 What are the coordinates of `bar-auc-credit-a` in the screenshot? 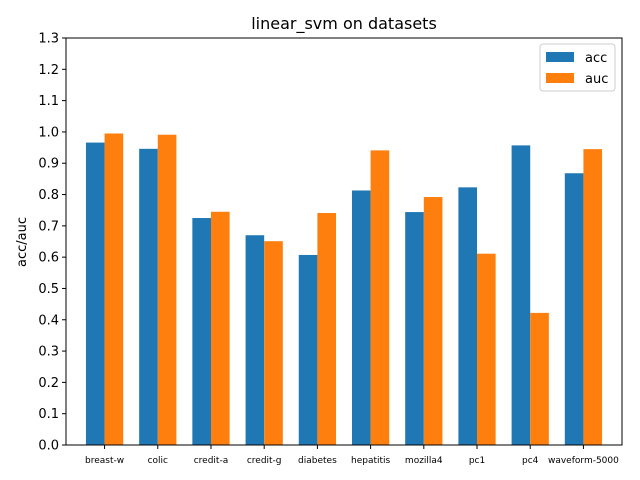 It's located at (220, 328).